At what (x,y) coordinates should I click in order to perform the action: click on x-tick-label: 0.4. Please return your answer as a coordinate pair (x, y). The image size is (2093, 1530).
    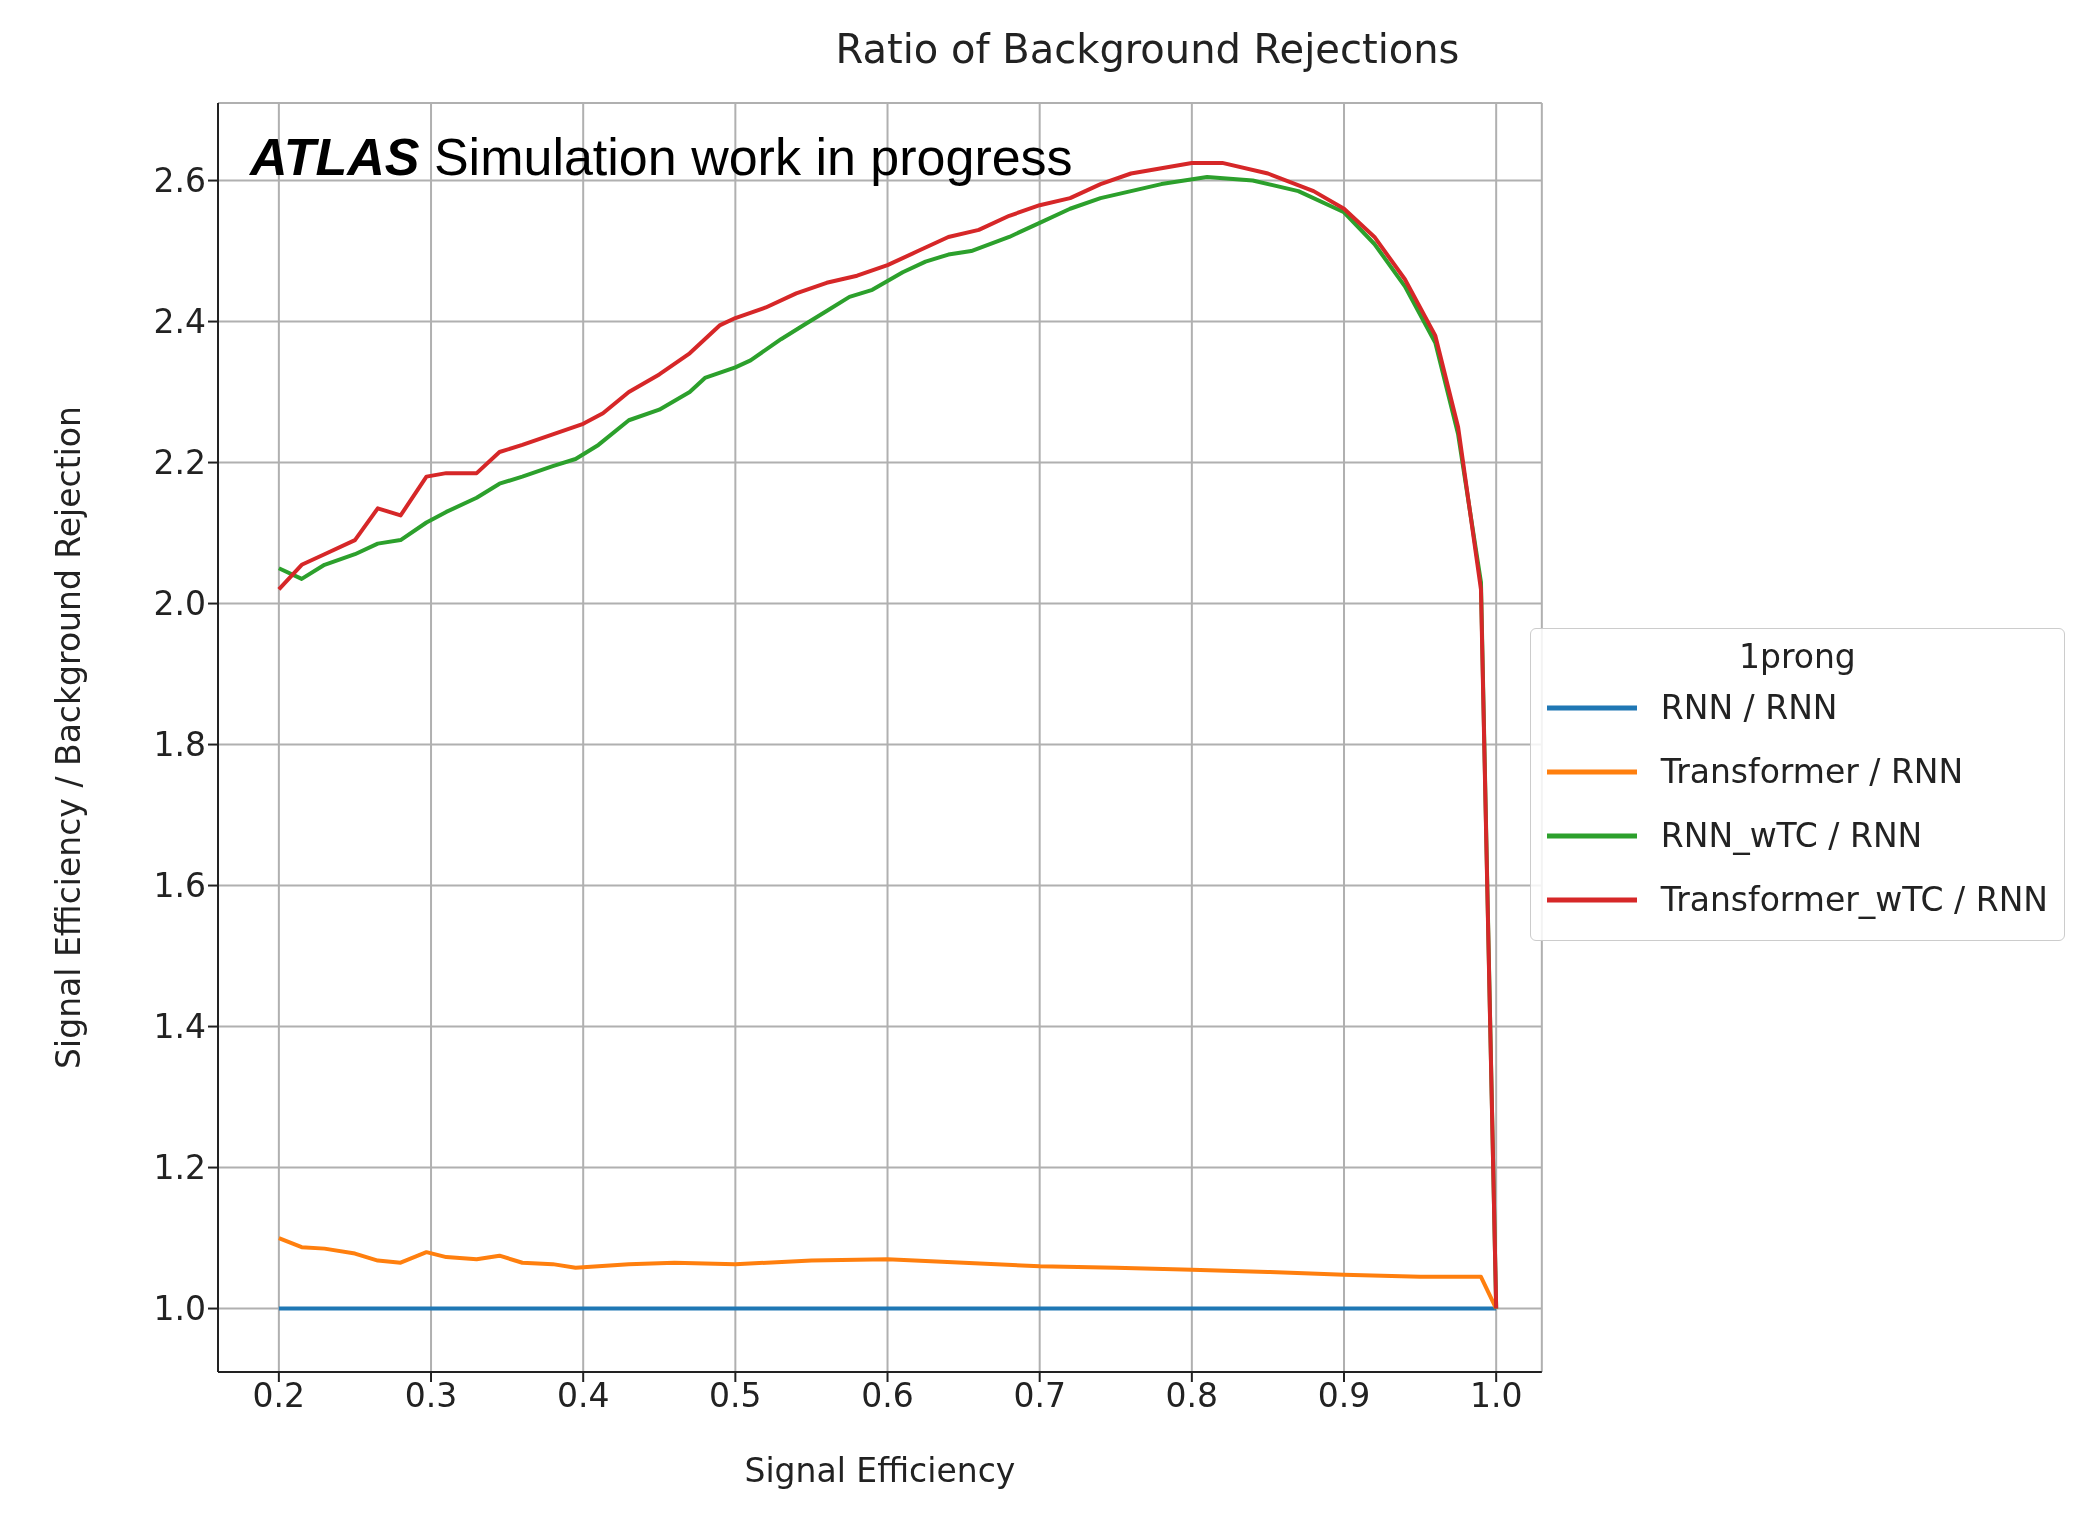
    Looking at the image, I should click on (583, 1396).